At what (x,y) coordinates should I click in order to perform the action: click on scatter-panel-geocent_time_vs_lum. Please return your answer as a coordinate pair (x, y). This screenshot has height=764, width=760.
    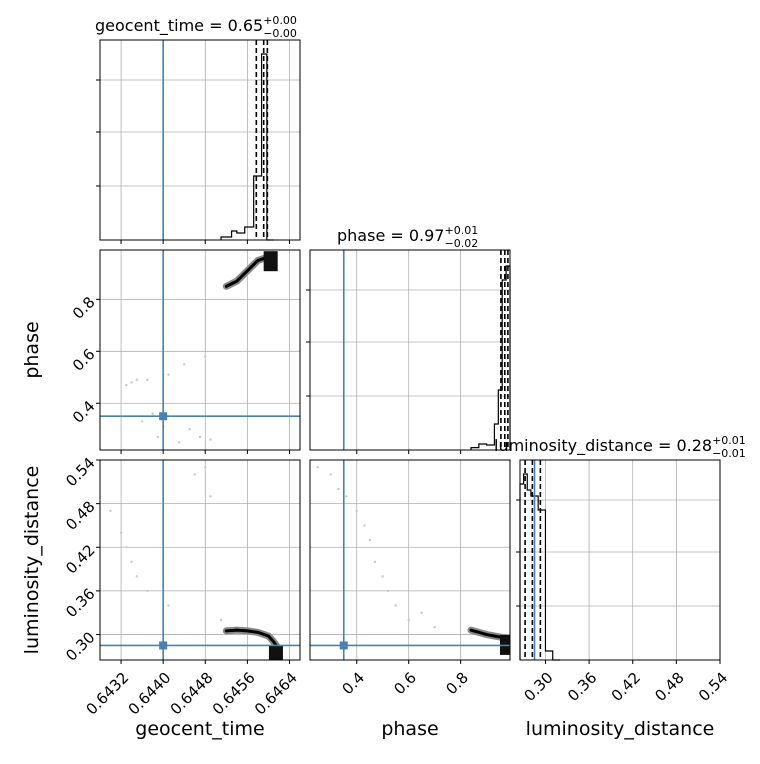
    Looking at the image, I should click on (198, 561).